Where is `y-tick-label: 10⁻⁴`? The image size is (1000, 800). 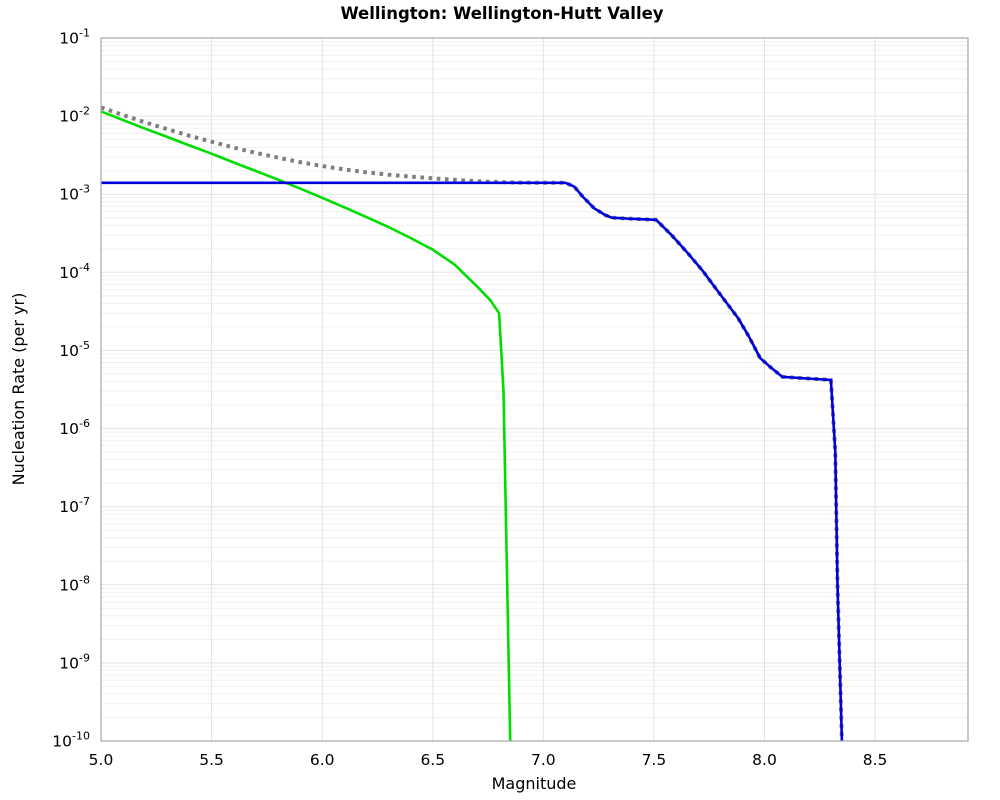
y-tick-label: 10⁻⁴ is located at coordinates (74, 271).